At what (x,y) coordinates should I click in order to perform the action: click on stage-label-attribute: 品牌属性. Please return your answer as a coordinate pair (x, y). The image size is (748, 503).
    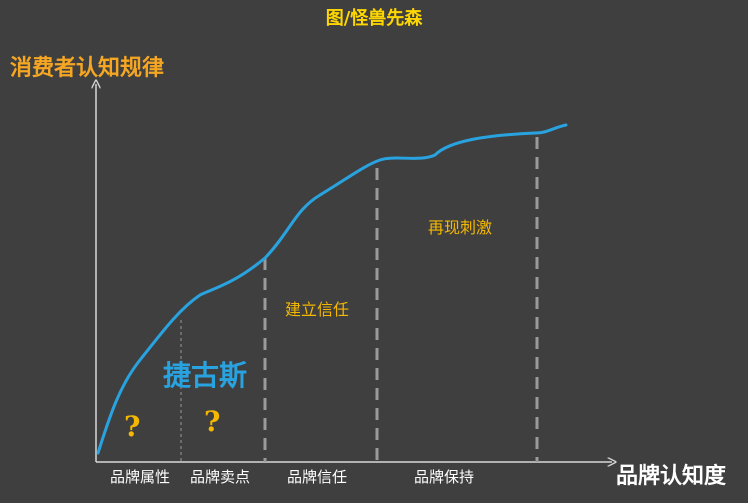
    Looking at the image, I should click on (140, 477).